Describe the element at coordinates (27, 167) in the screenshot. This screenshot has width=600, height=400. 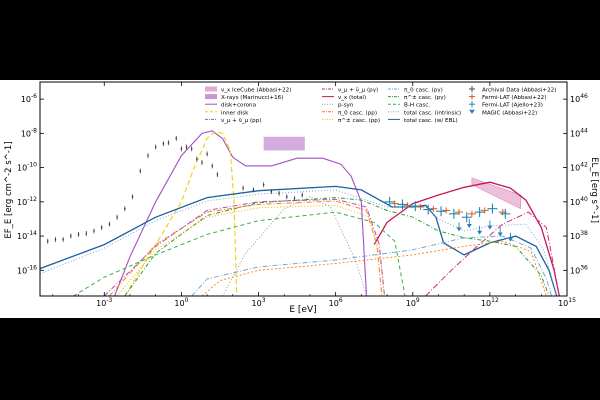
I see `y-tick-label-left: 10⁻¹⁰` at that location.